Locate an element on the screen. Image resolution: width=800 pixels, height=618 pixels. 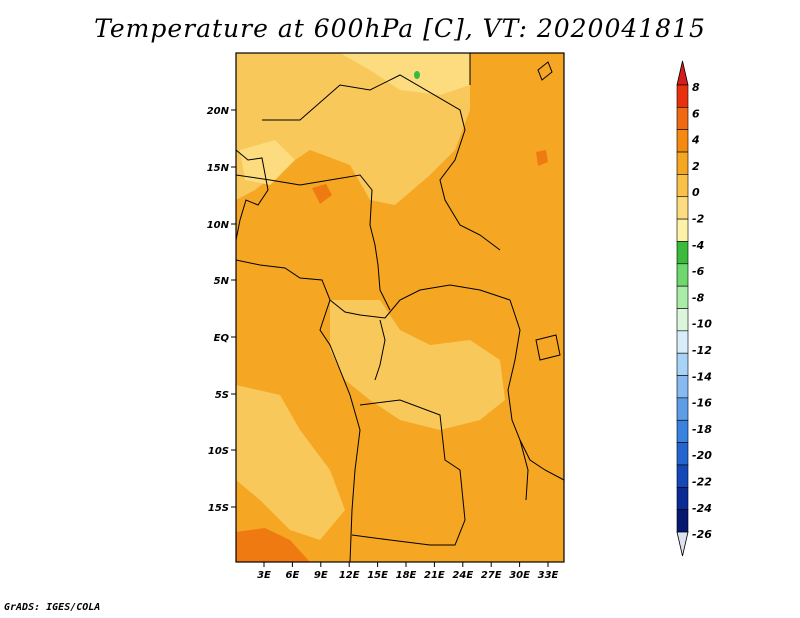
lon-tick-label: 12E is located at coordinates (349, 575).